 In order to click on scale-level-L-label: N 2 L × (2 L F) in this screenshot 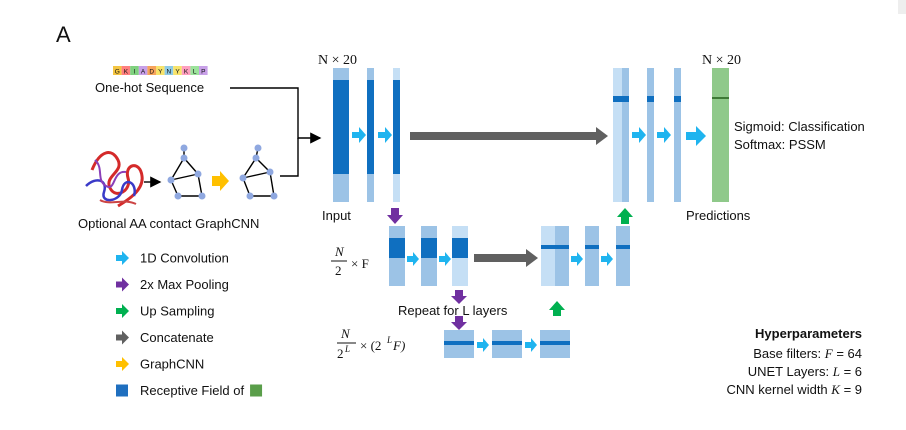, I will do `click(371, 343)`.